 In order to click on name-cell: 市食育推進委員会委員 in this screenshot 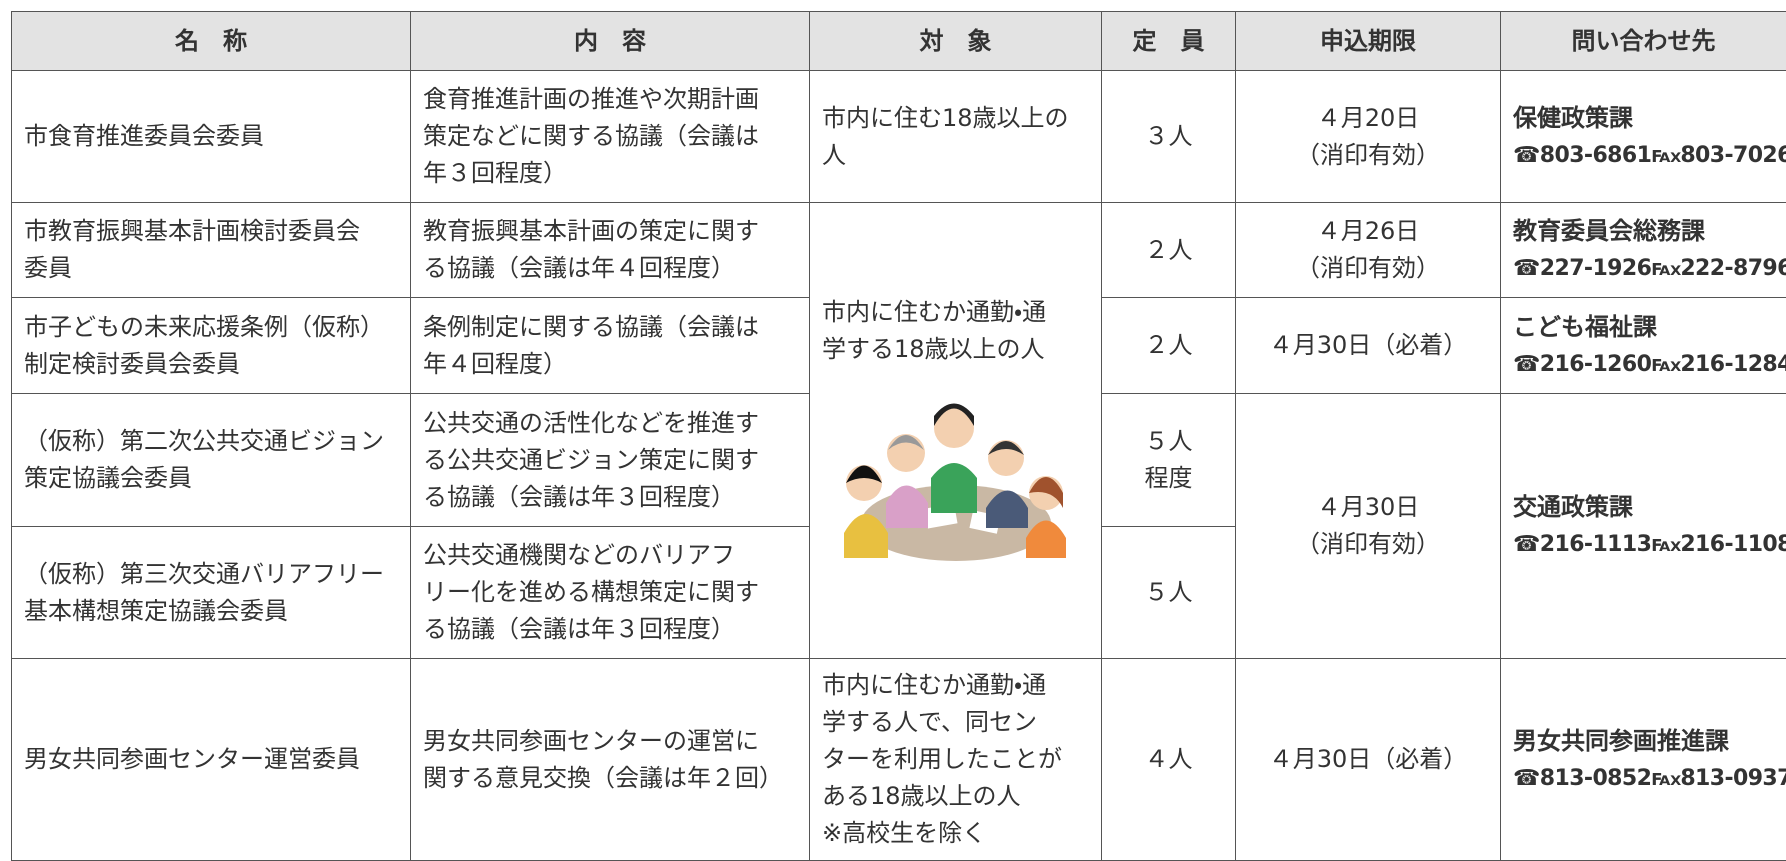, I will do `click(211, 136)`.